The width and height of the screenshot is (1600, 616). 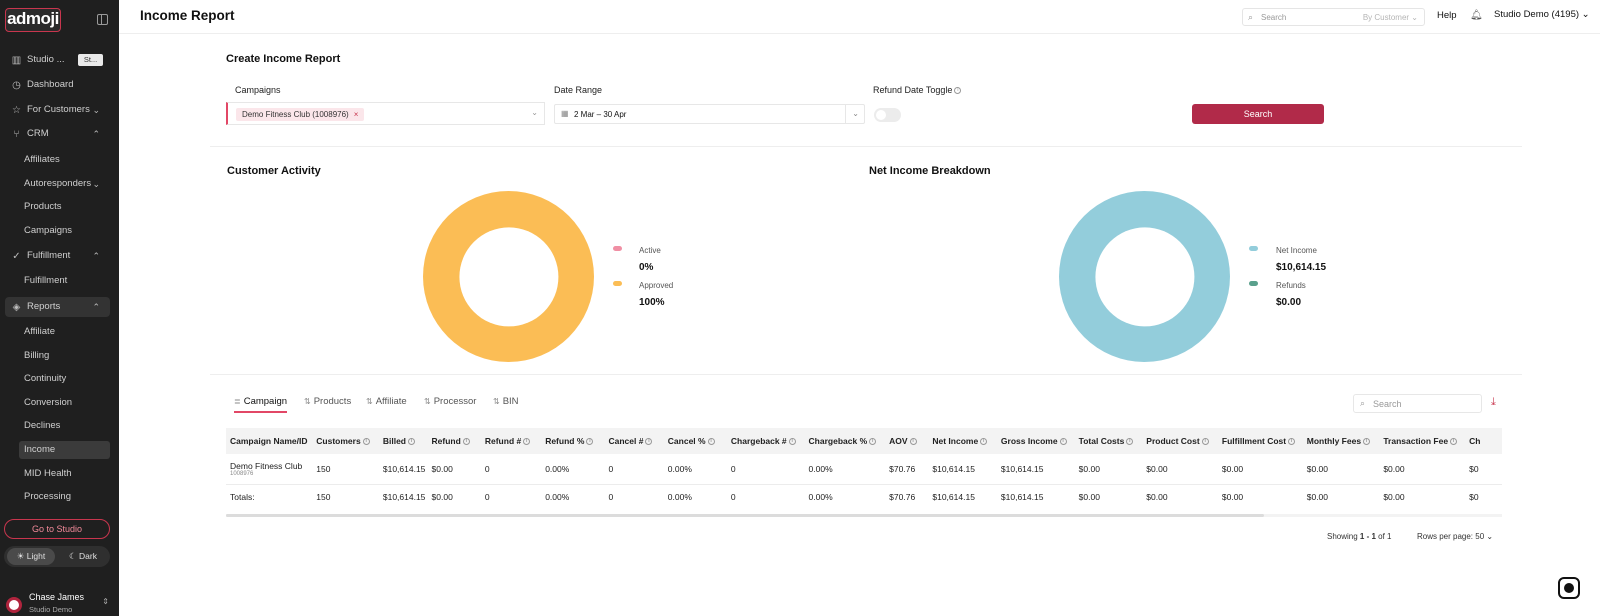 What do you see at coordinates (37, 355) in the screenshot?
I see `sidebar-item-billing: Billing` at bounding box center [37, 355].